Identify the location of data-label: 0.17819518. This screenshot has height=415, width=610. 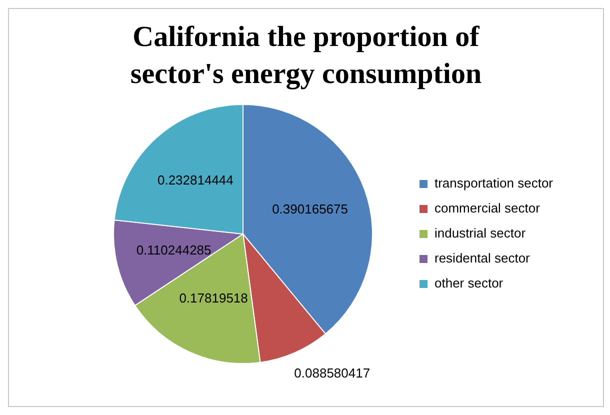
(213, 298).